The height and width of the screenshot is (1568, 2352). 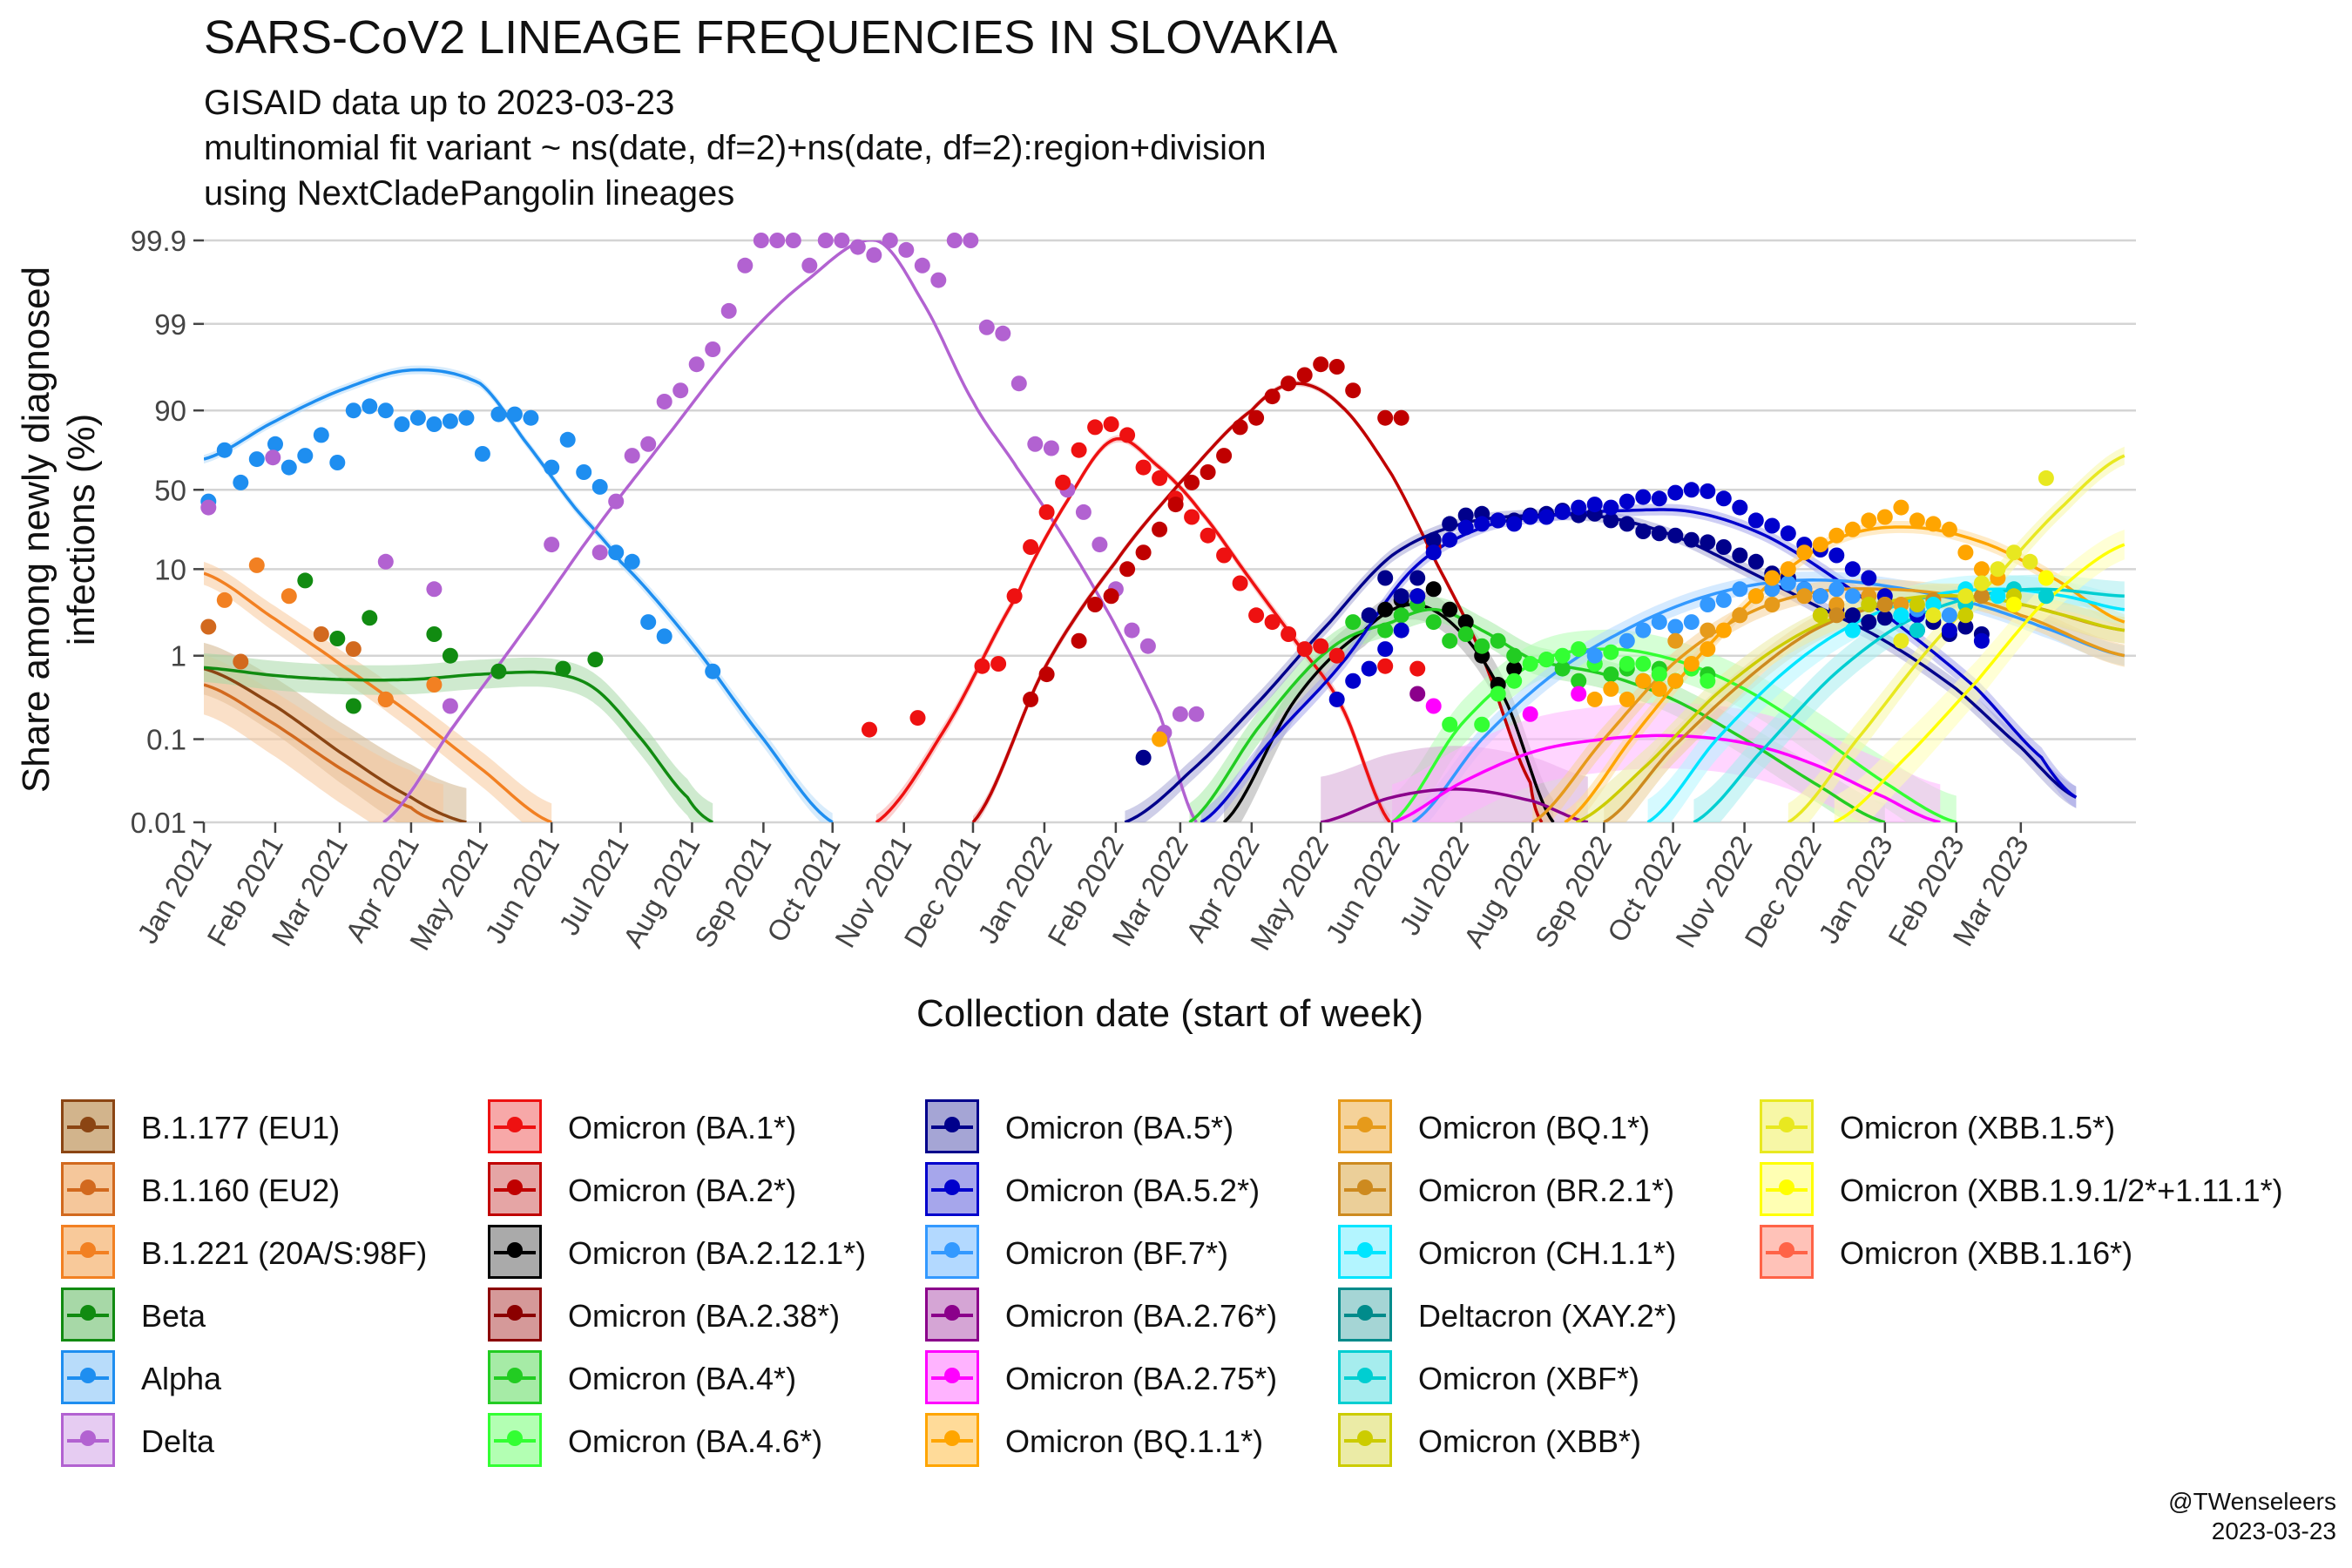 I want to click on y-tick-label-6: 99, so click(x=170, y=324).